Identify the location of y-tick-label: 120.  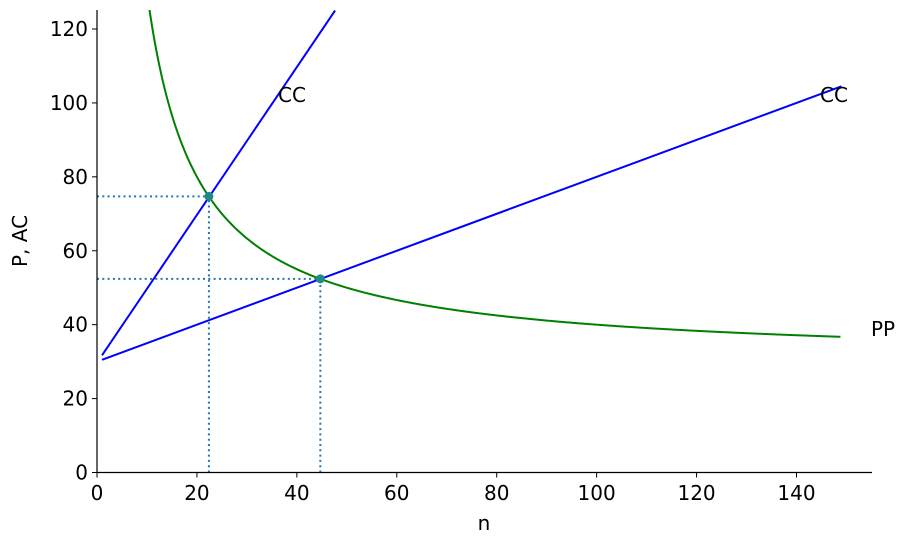
(69, 29).